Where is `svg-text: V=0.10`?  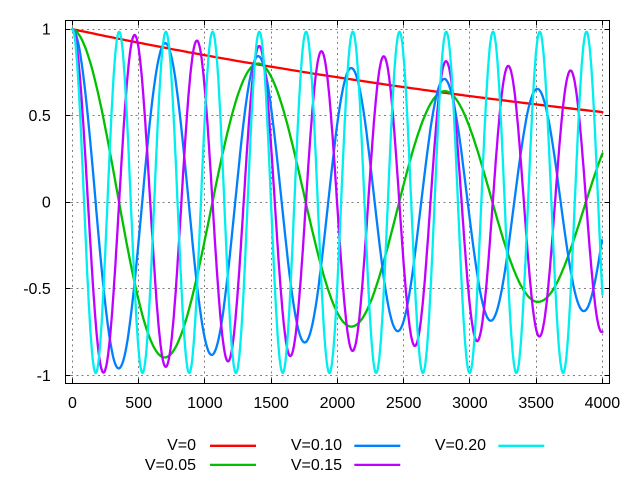
svg-text: V=0.10 is located at coordinates (316, 445).